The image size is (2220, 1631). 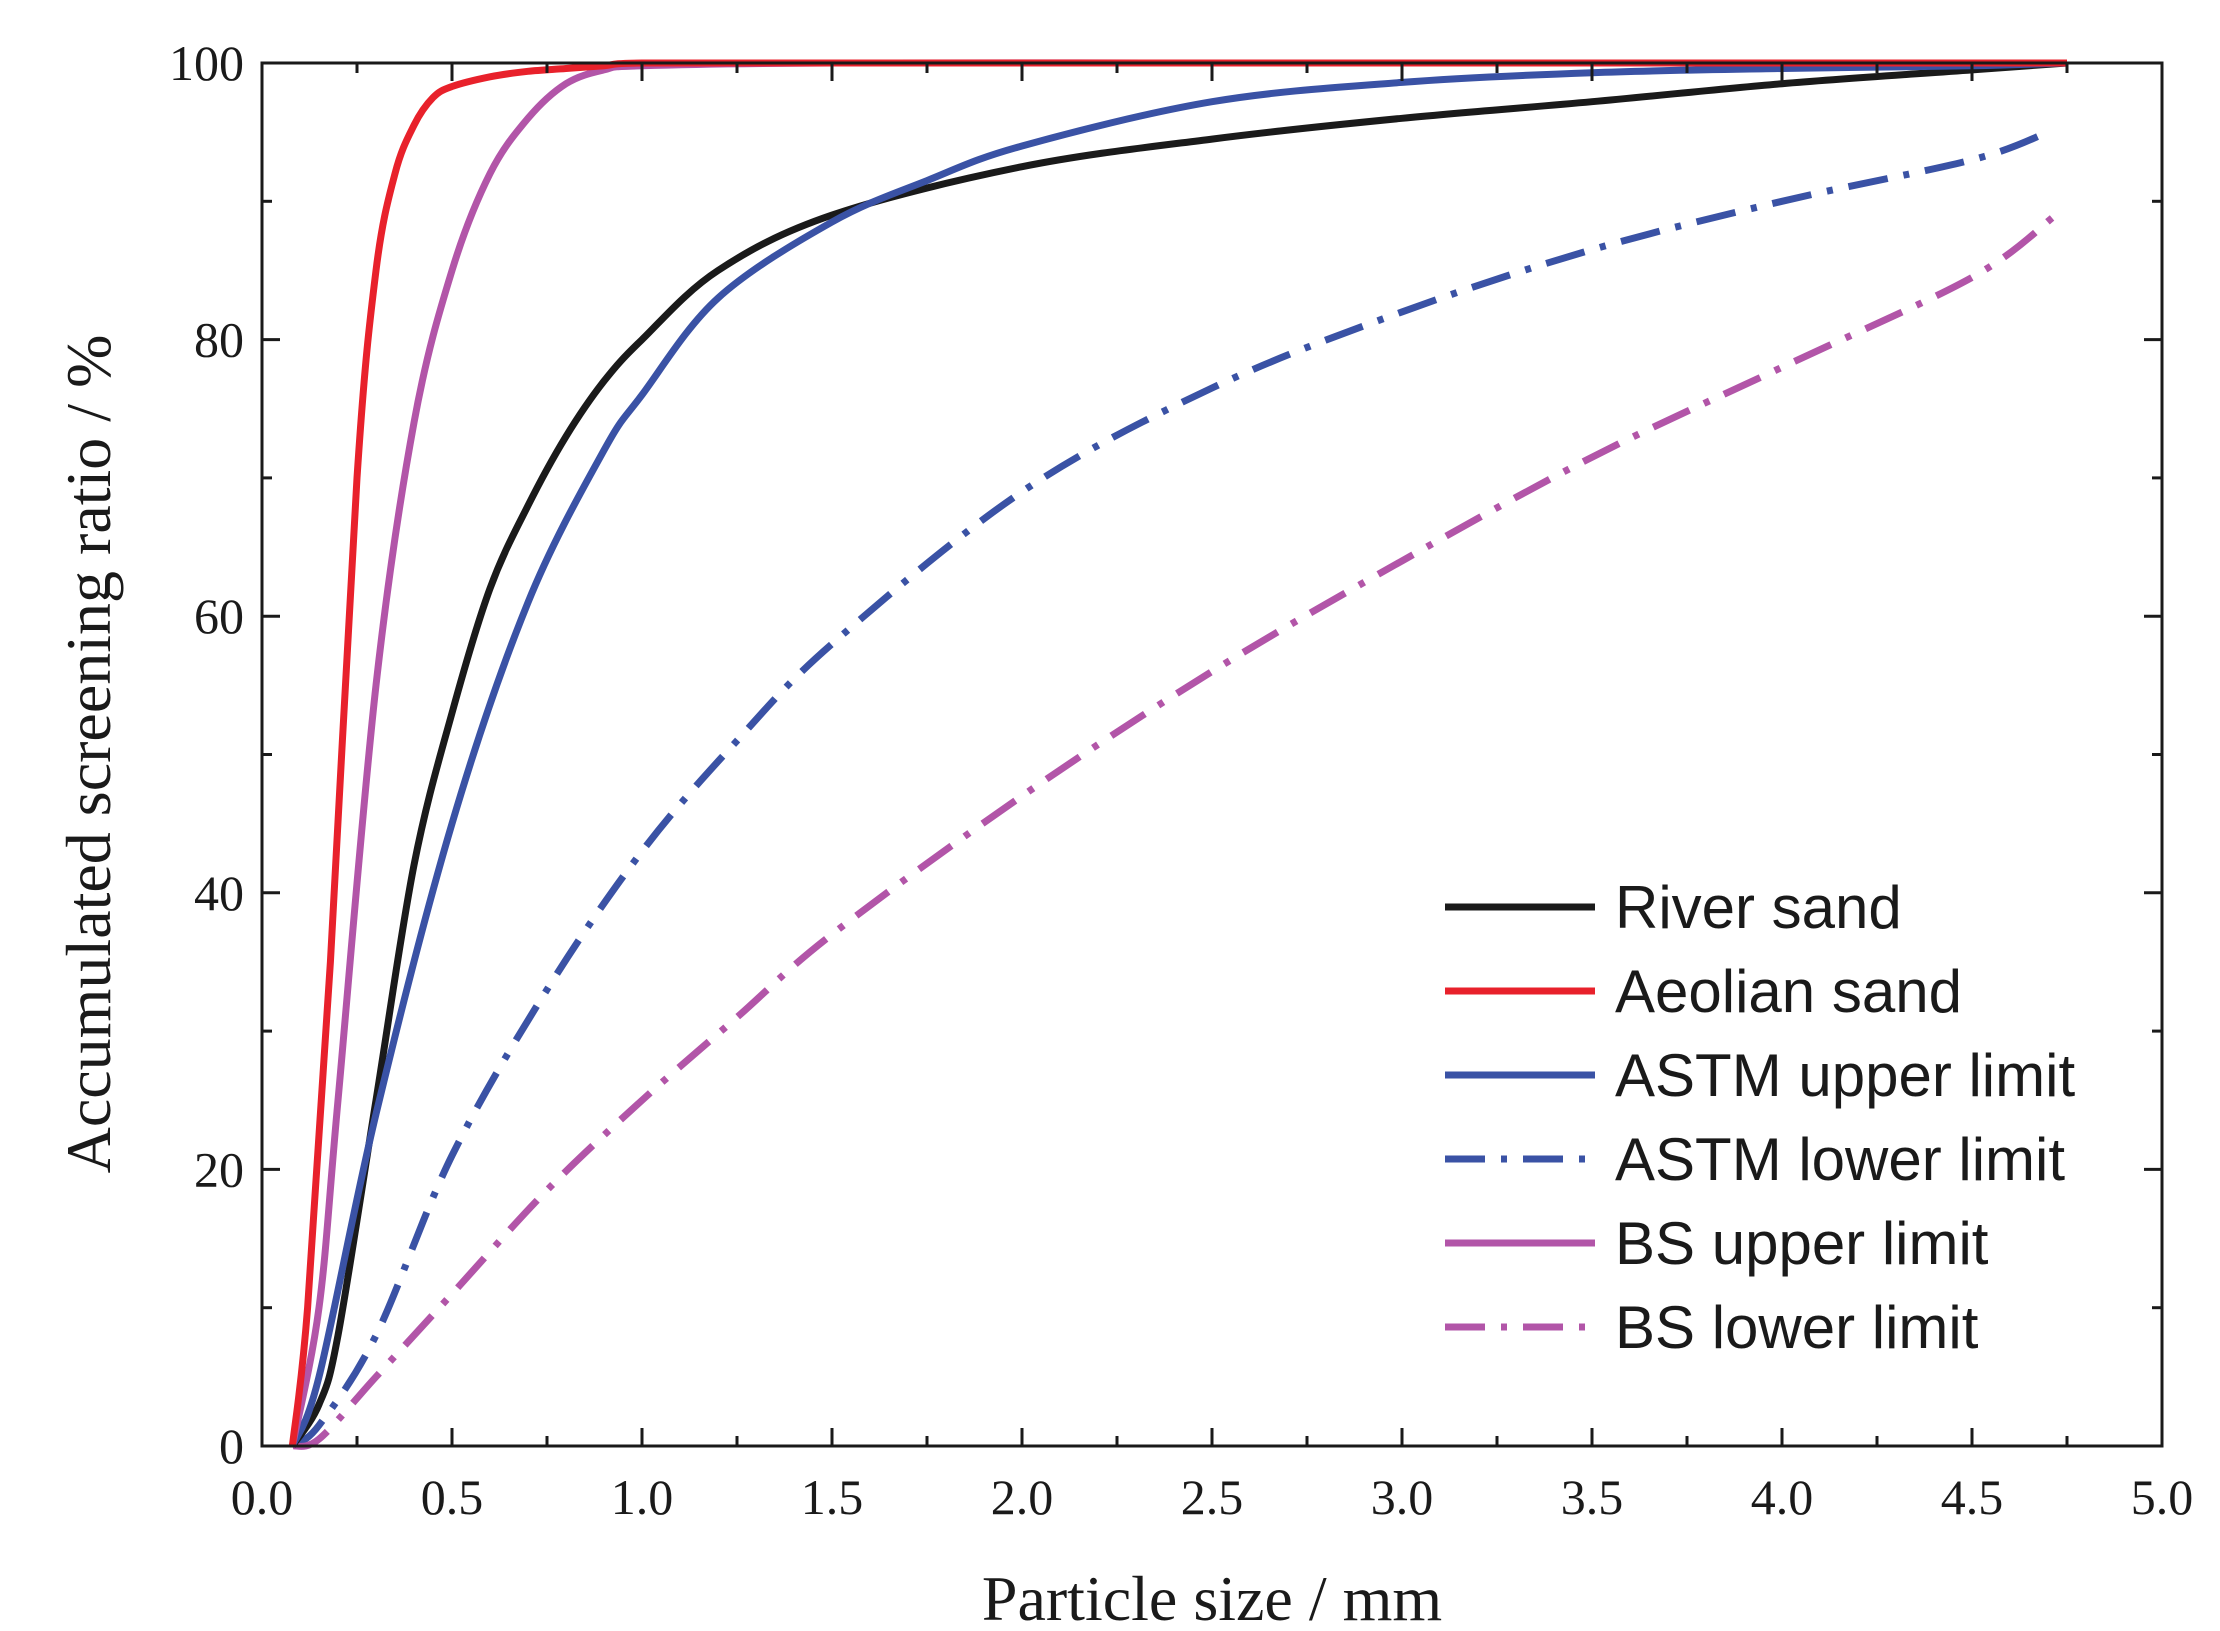 What do you see at coordinates (231, 1446) in the screenshot?
I see `y-tick-label: 0` at bounding box center [231, 1446].